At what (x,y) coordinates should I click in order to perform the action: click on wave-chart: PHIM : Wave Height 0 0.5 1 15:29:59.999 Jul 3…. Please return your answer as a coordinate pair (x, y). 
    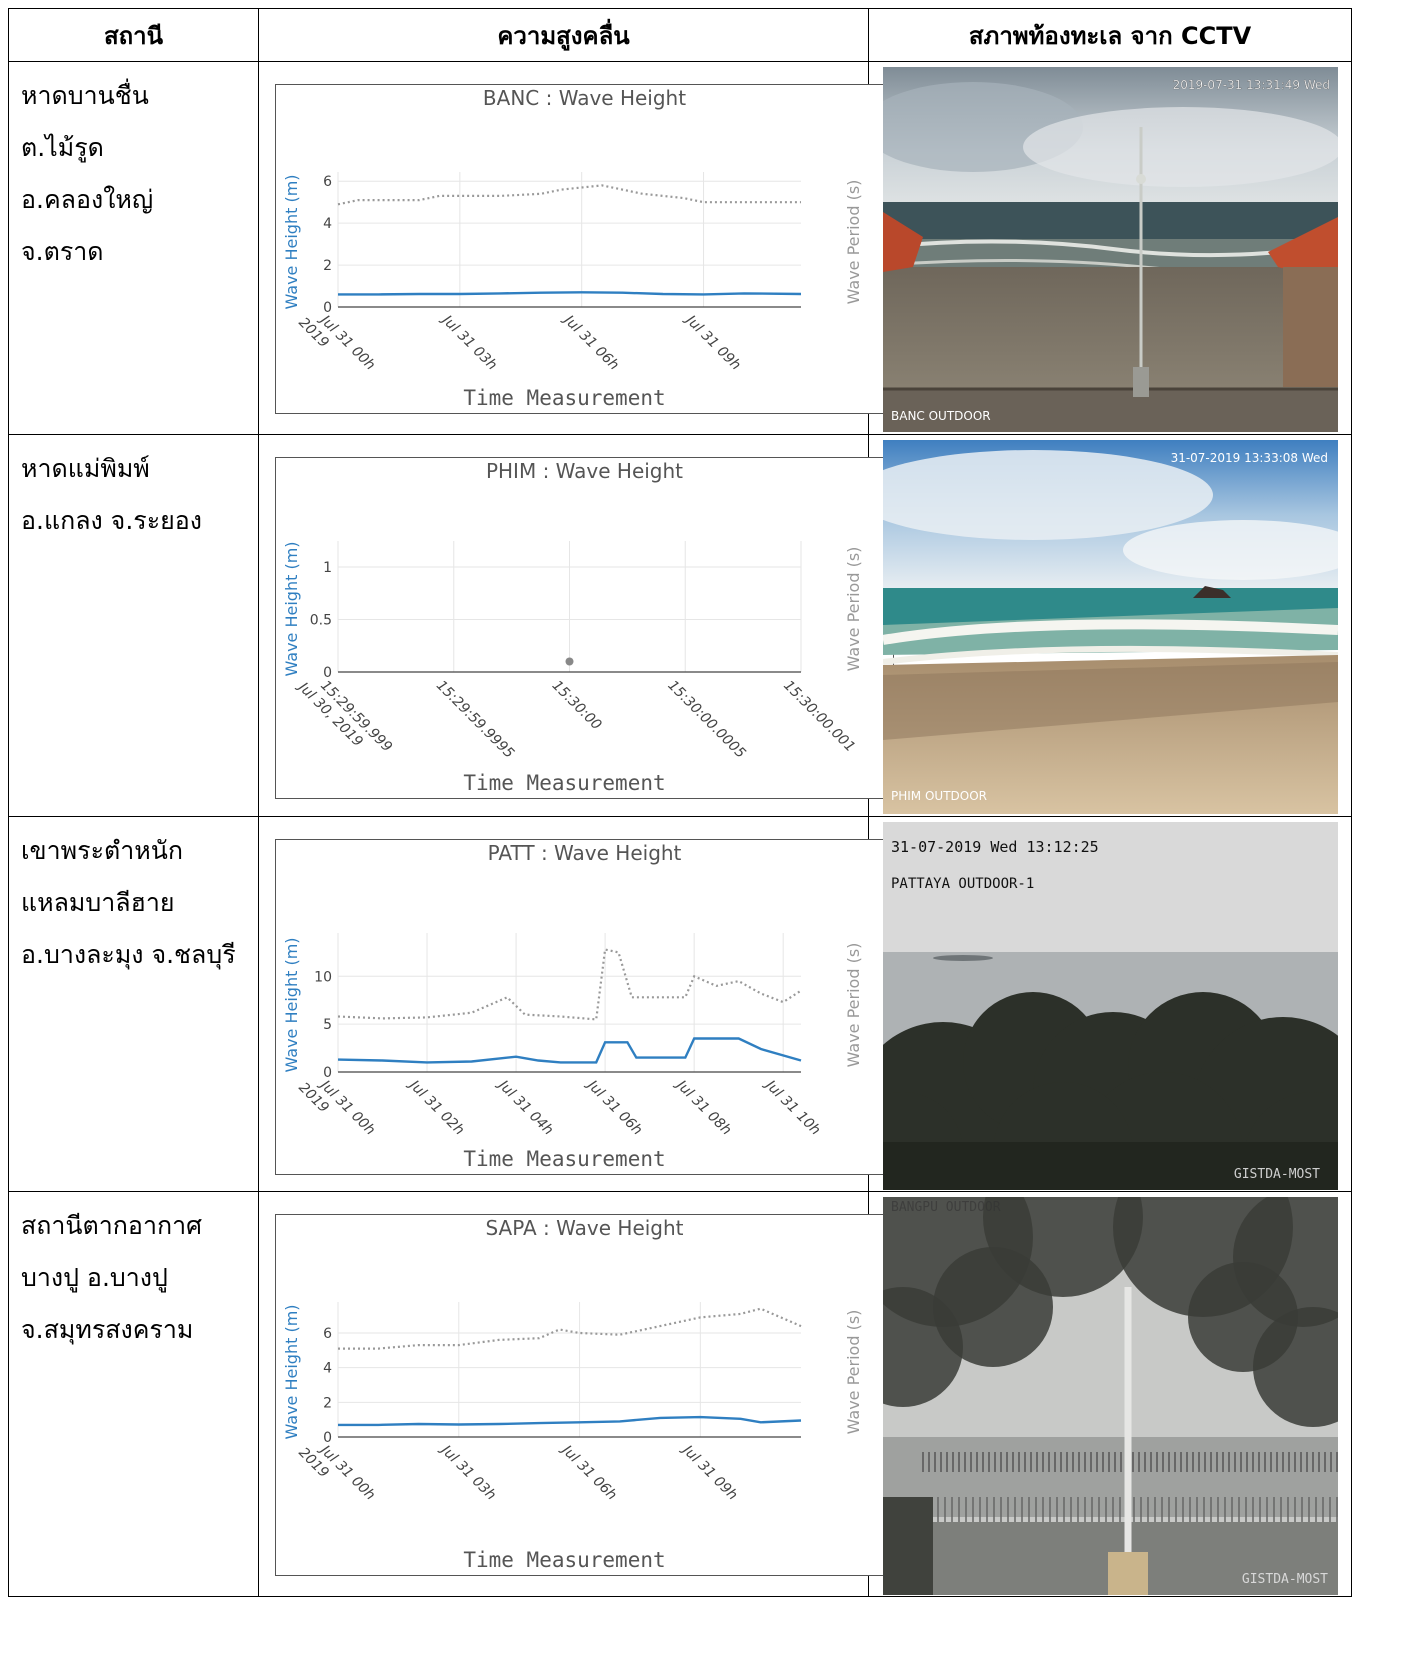
    Looking at the image, I should click on (584, 628).